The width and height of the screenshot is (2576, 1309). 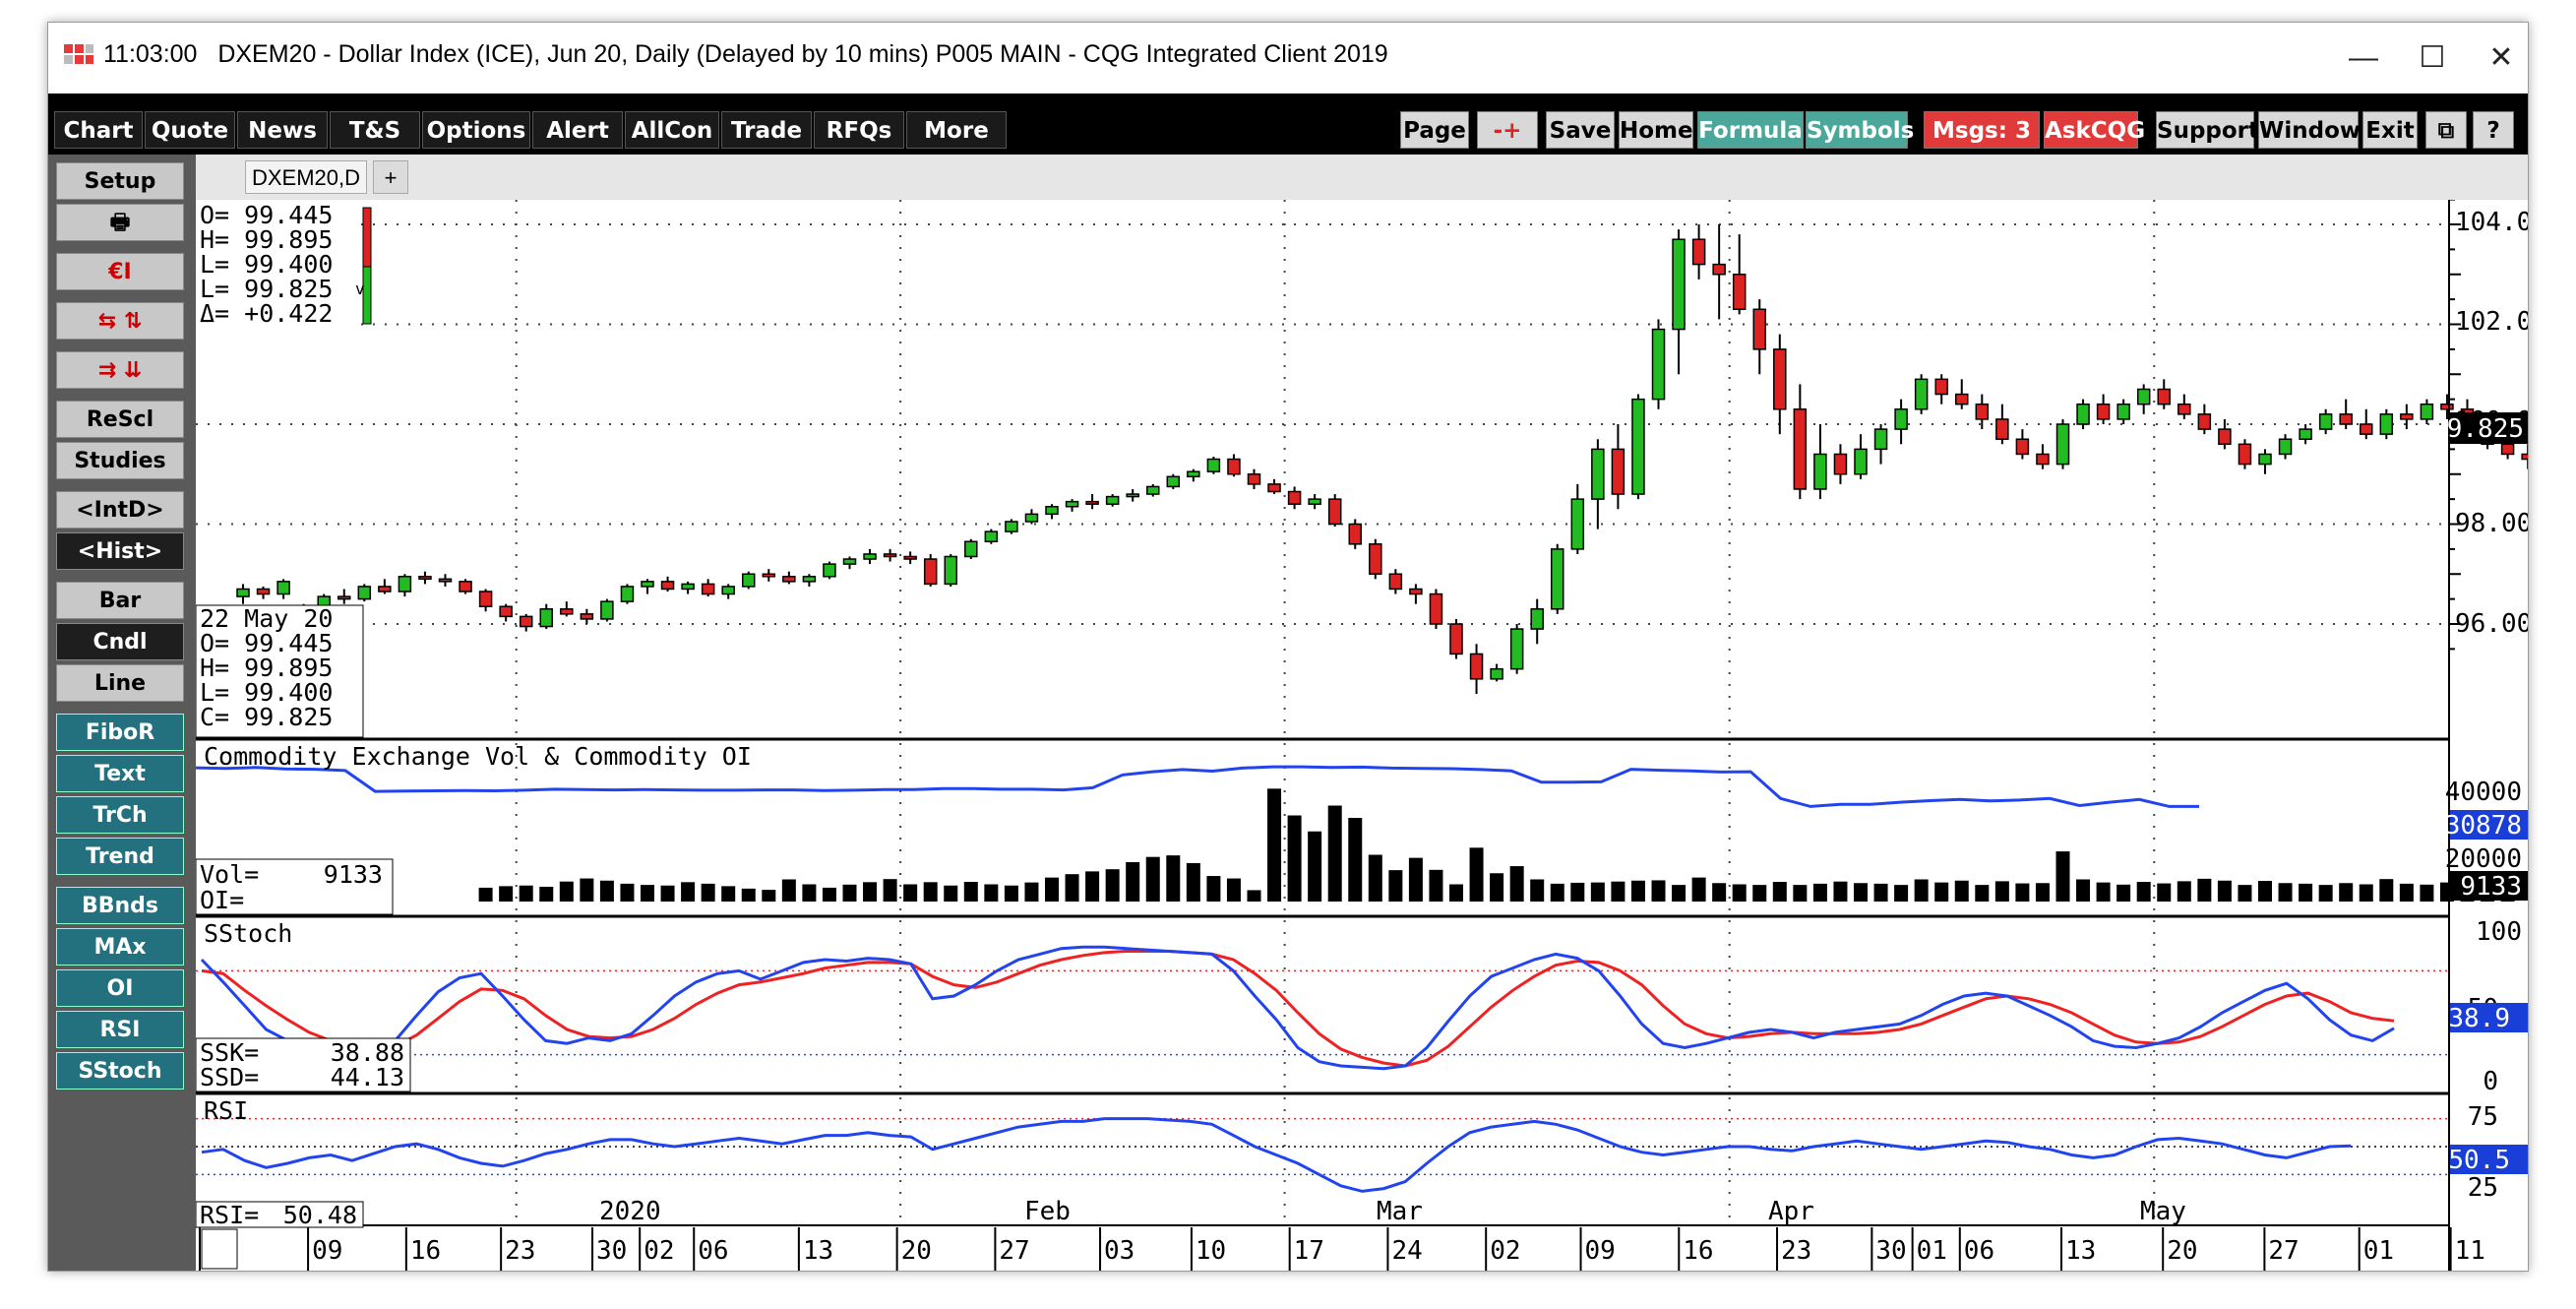 What do you see at coordinates (1791, 1211) in the screenshot?
I see `month-label-apr: Apr` at bounding box center [1791, 1211].